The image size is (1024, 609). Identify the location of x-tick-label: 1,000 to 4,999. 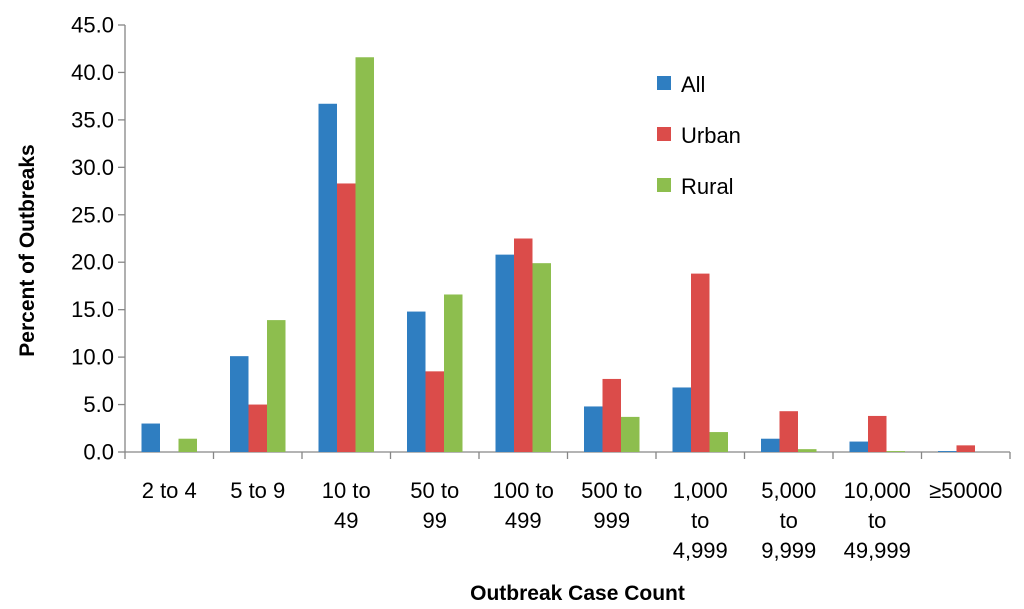
(700, 520).